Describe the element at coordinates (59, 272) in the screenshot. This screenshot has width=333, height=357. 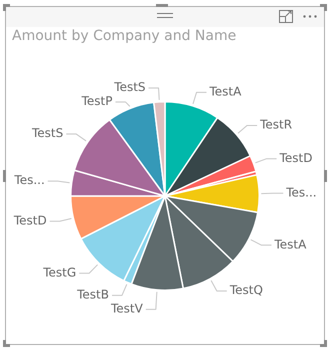
I see `slice-label: TestG` at that location.